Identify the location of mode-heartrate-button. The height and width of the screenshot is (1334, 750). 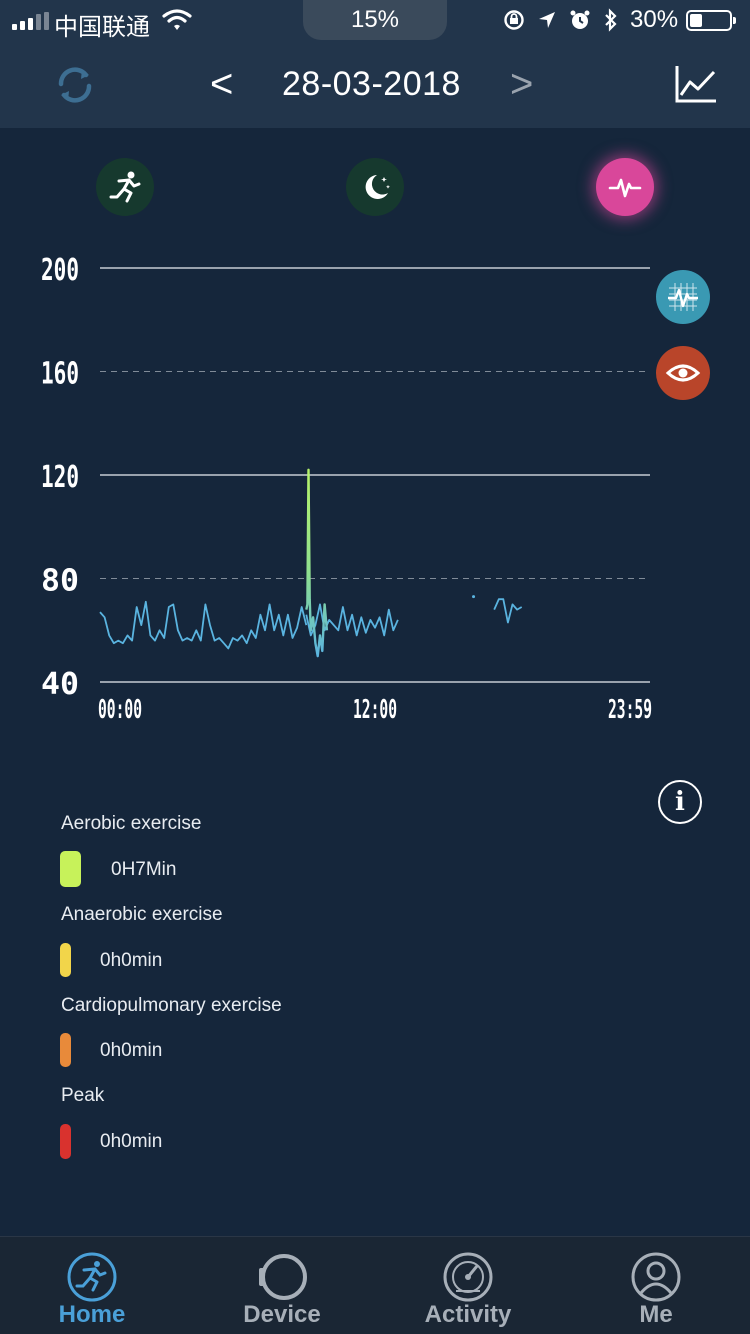
(625, 187).